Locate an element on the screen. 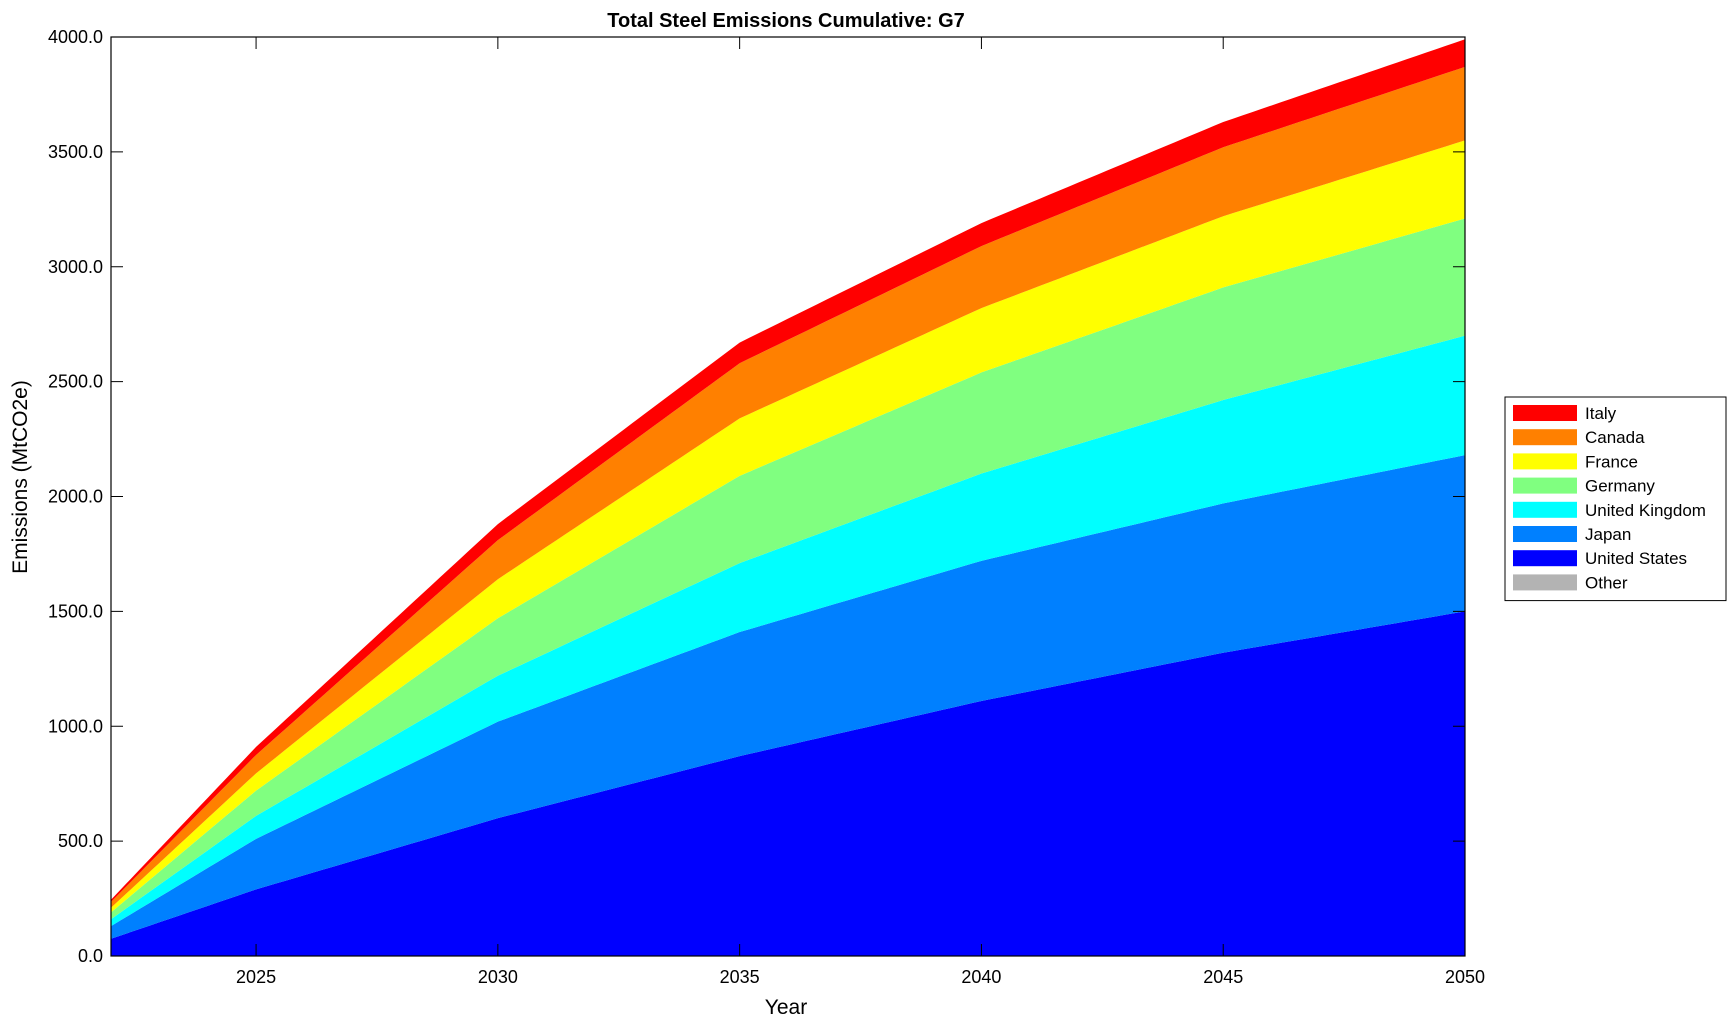  legend-label-canada: Canada is located at coordinates (1615, 437).